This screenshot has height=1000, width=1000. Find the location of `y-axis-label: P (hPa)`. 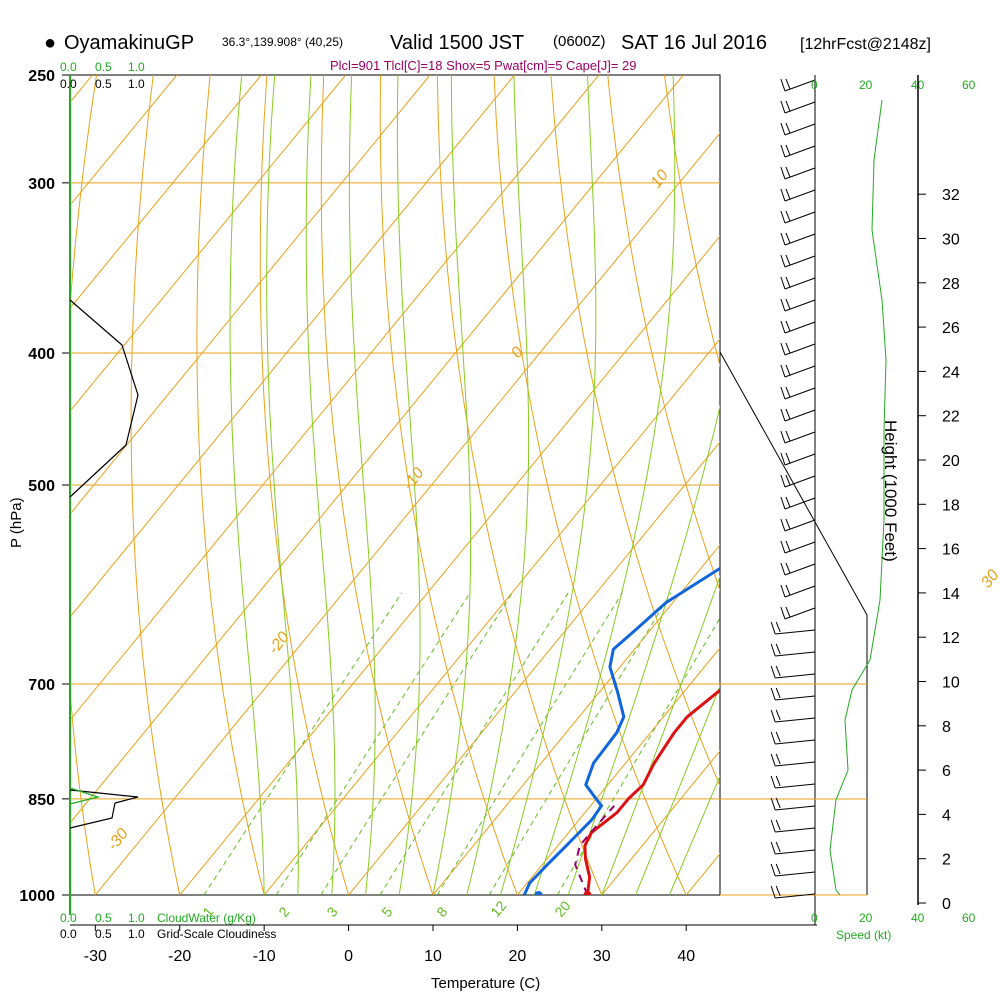

y-axis-label: P (hPa) is located at coordinates (16, 522).